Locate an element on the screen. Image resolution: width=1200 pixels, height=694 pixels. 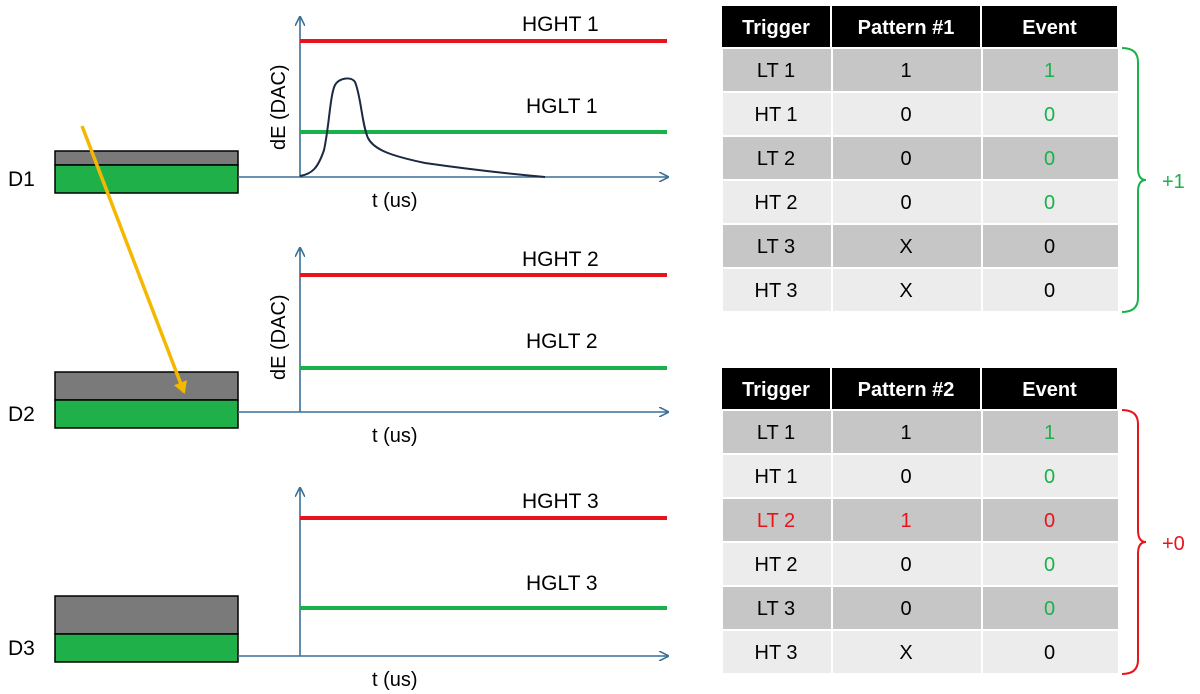
table-1-header-0: Trigger is located at coordinates (776, 28).